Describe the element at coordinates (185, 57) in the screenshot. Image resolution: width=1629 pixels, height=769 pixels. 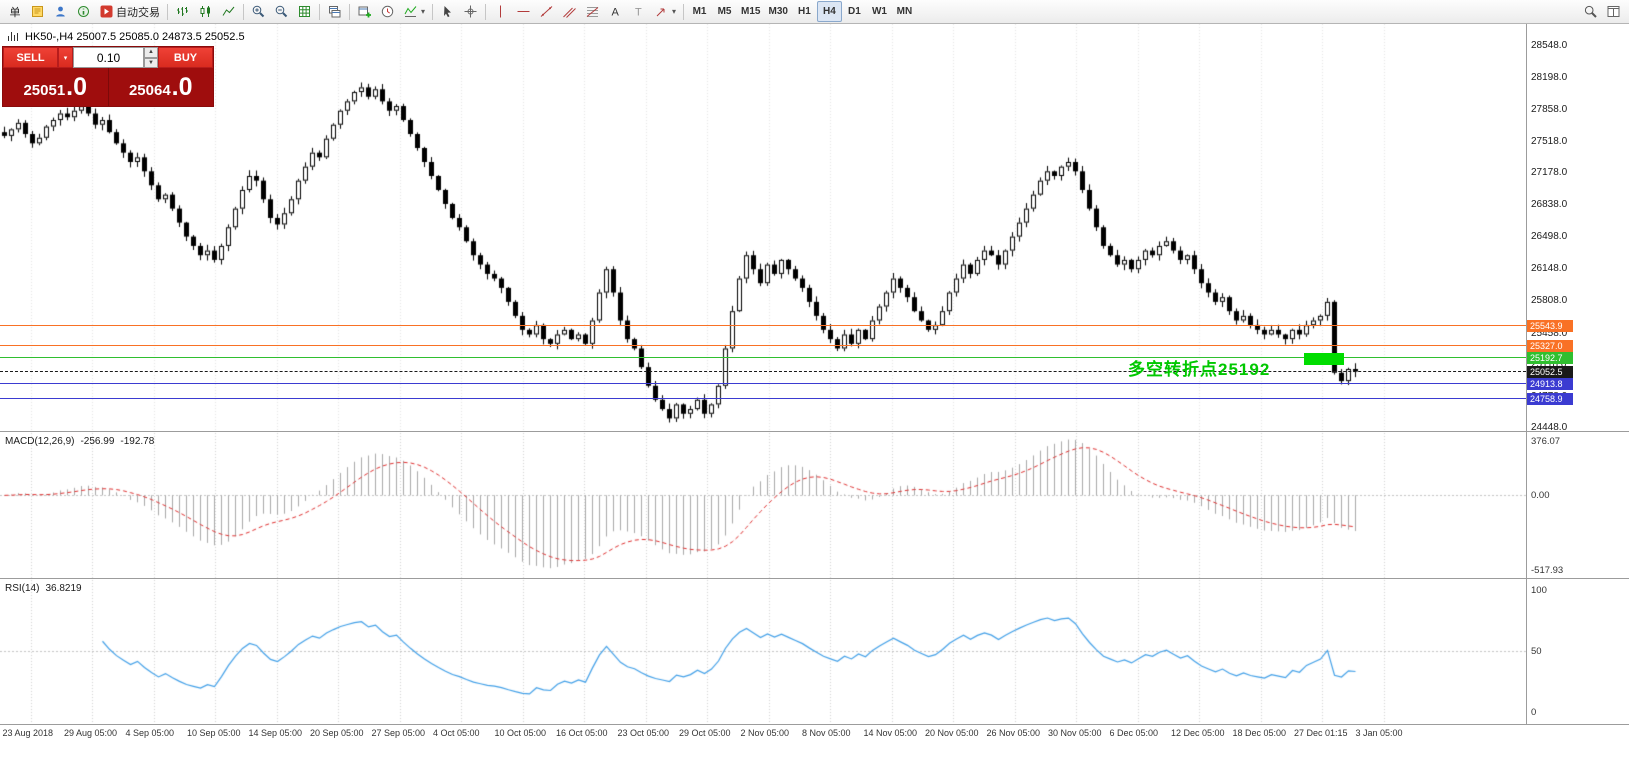
I see `buy-button: BUY` at that location.